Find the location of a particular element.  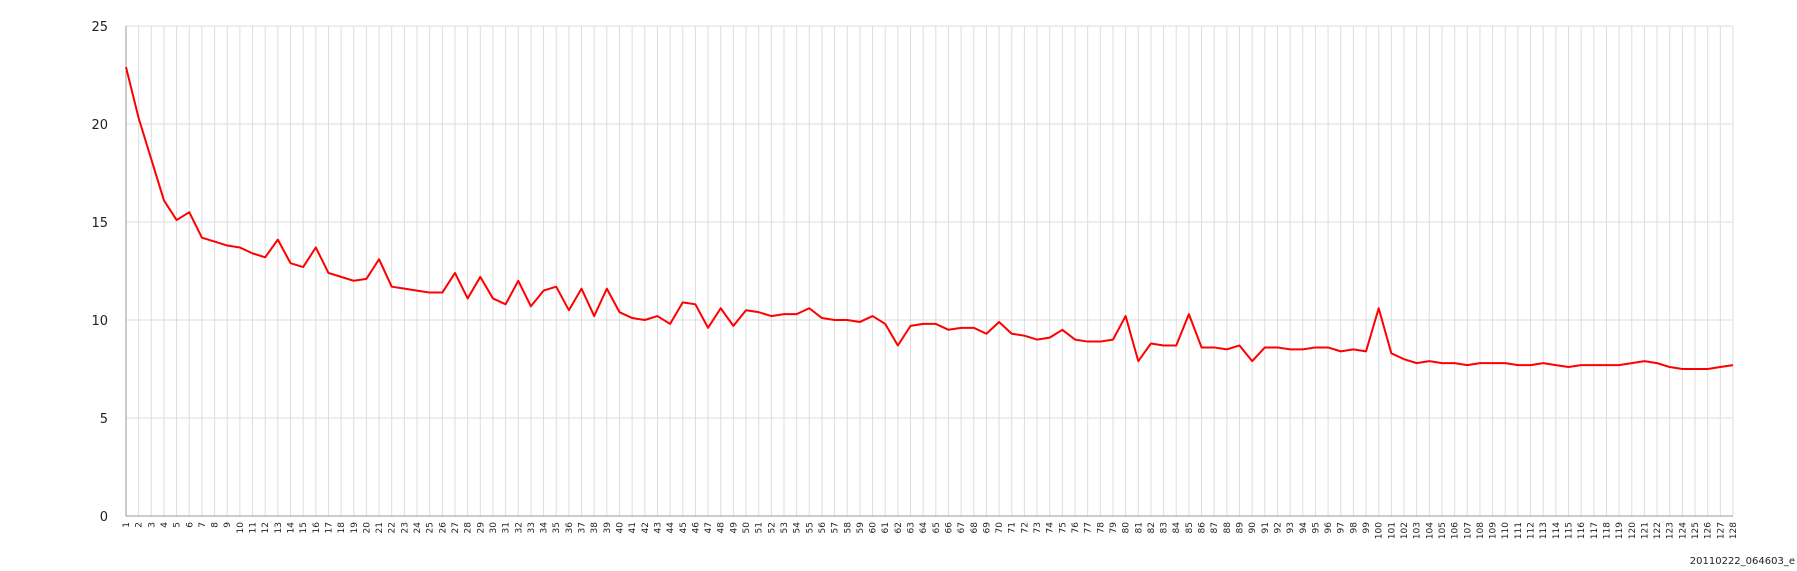

x-tick-label: 17 is located at coordinates (329, 527).